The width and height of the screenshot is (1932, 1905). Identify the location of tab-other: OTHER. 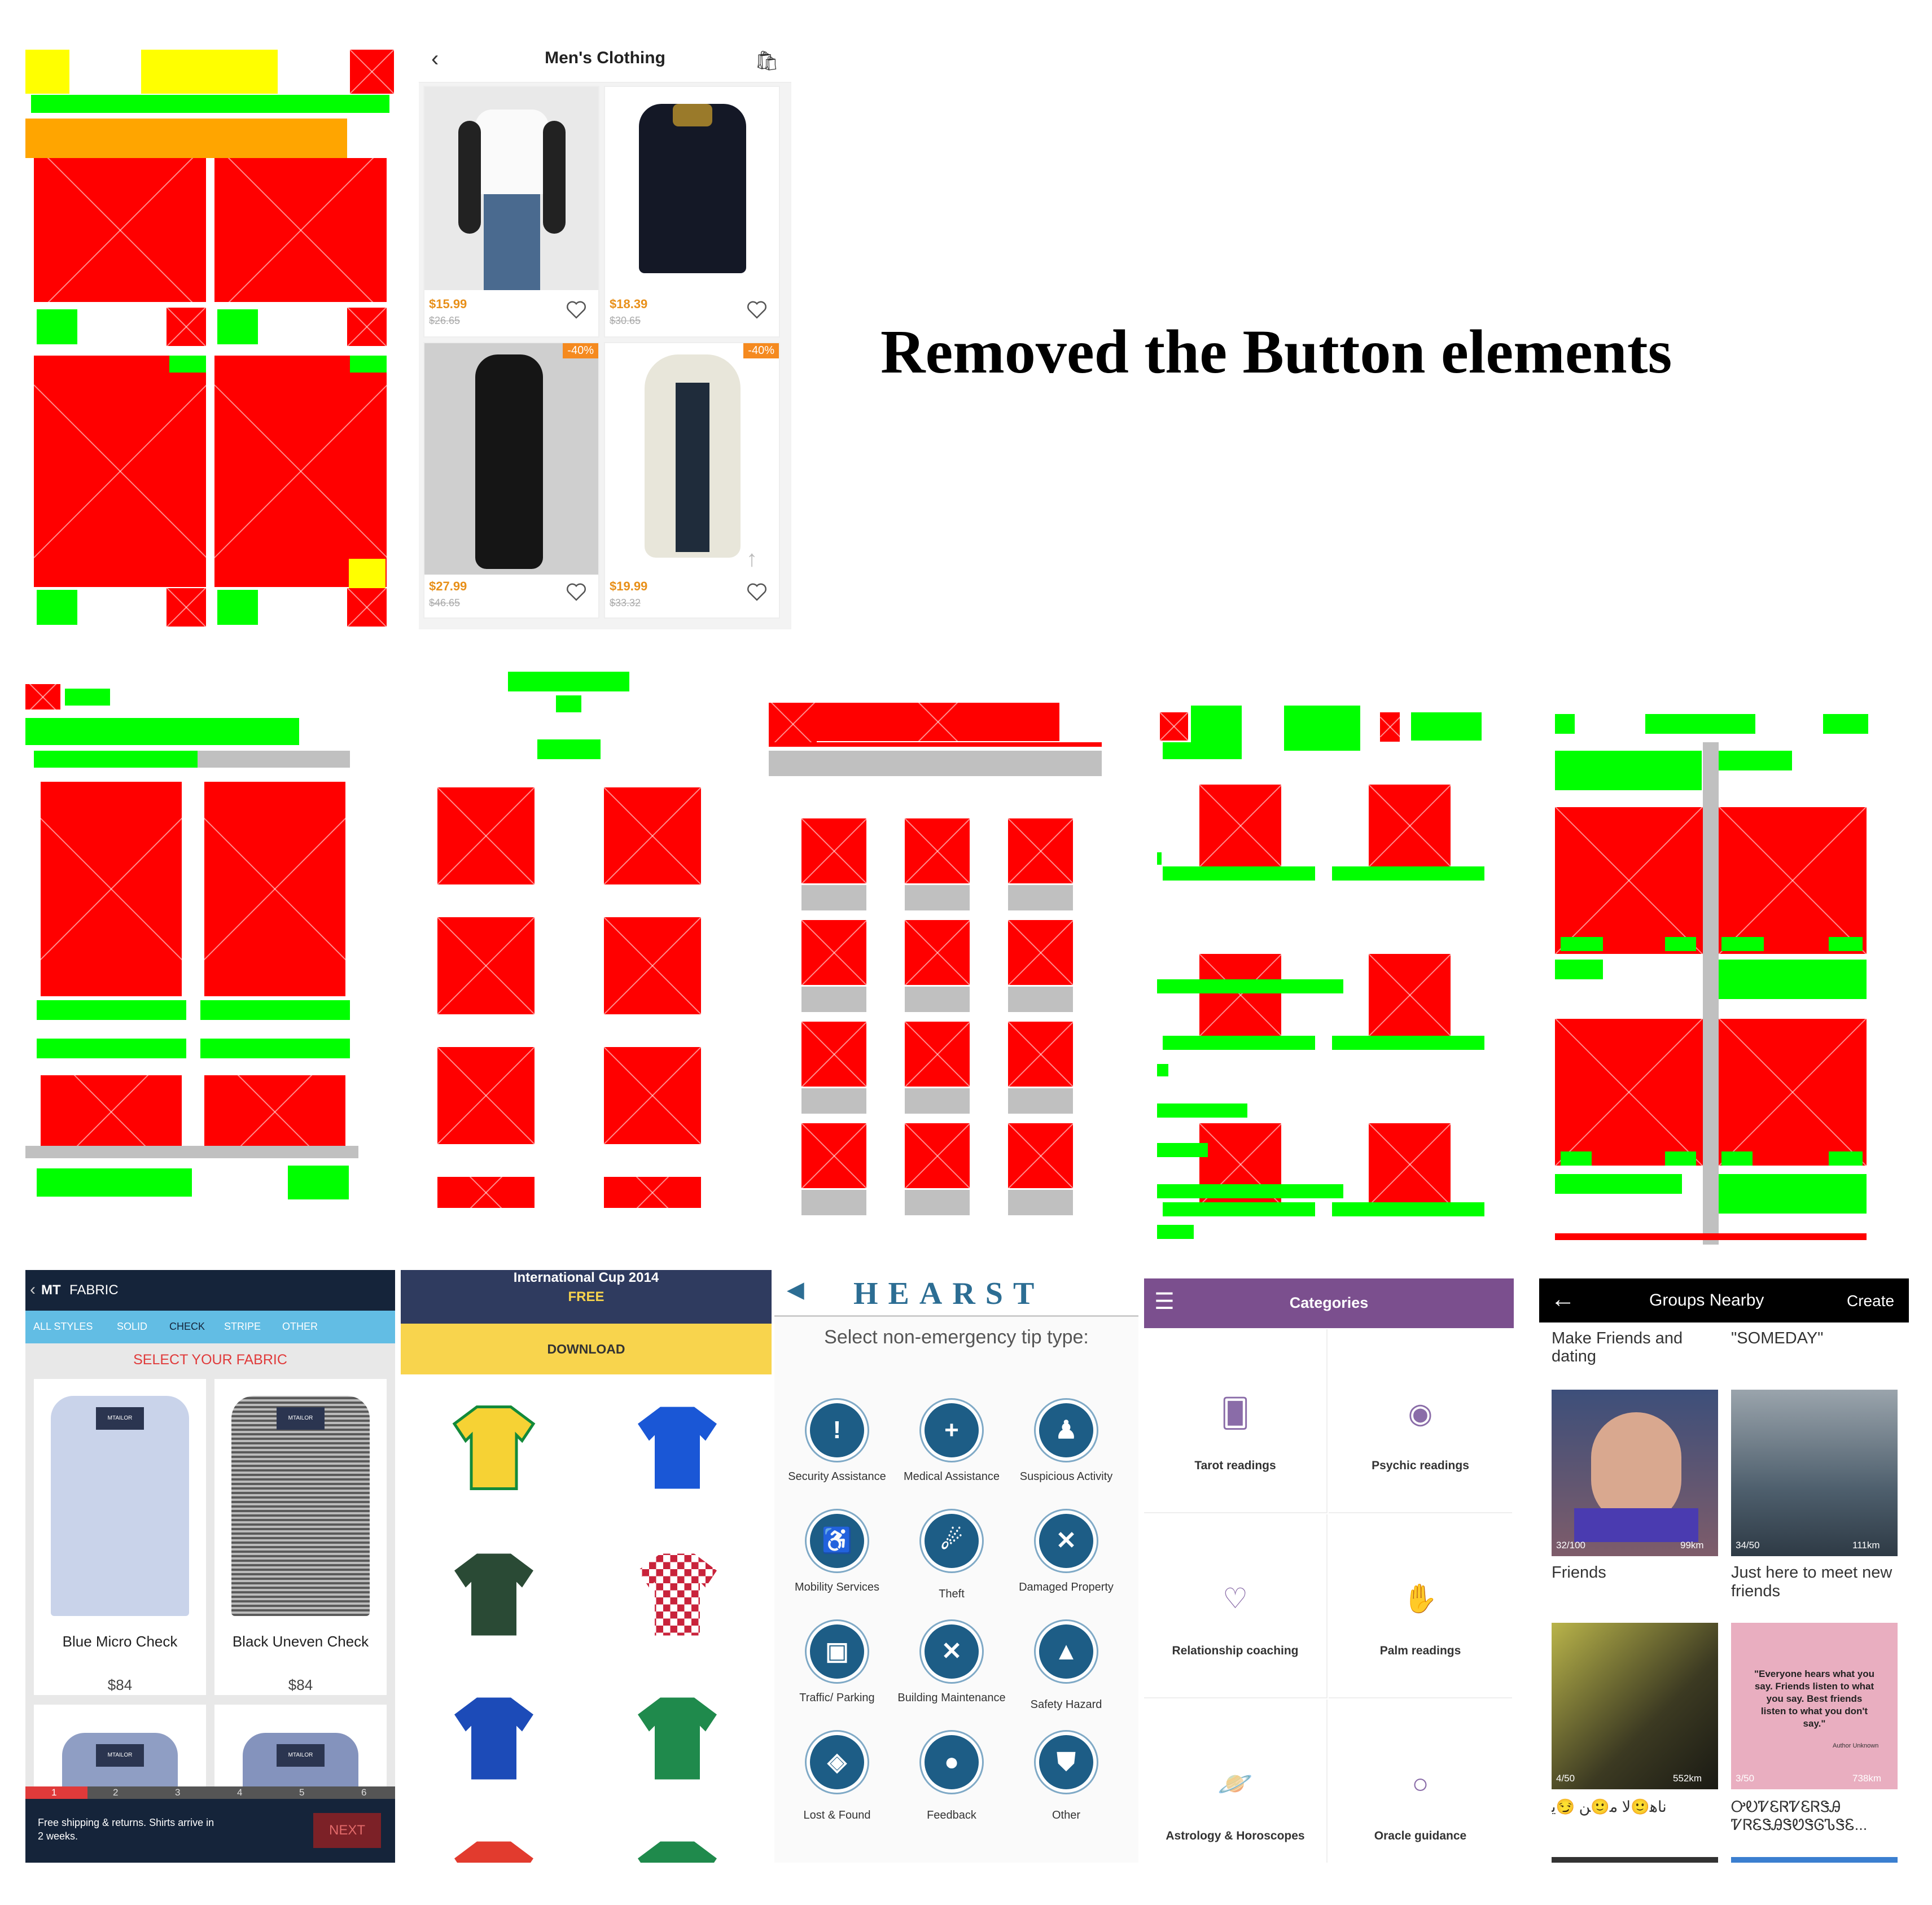
(300, 1326).